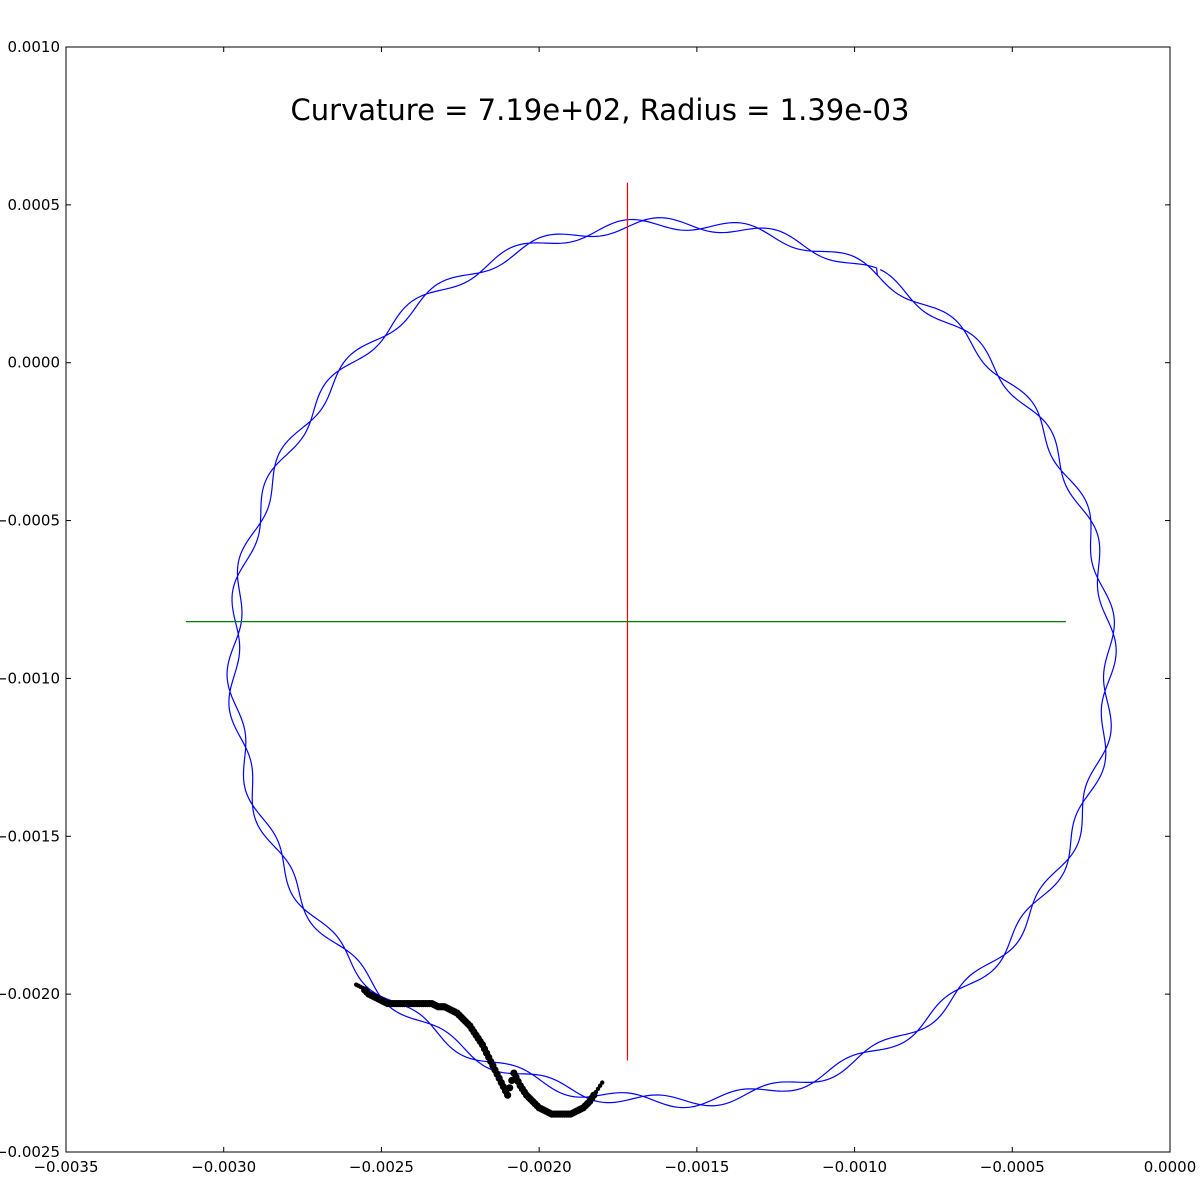 This screenshot has width=1200, height=1200. I want to click on y-tick-label: −0.0020, so click(30, 994).